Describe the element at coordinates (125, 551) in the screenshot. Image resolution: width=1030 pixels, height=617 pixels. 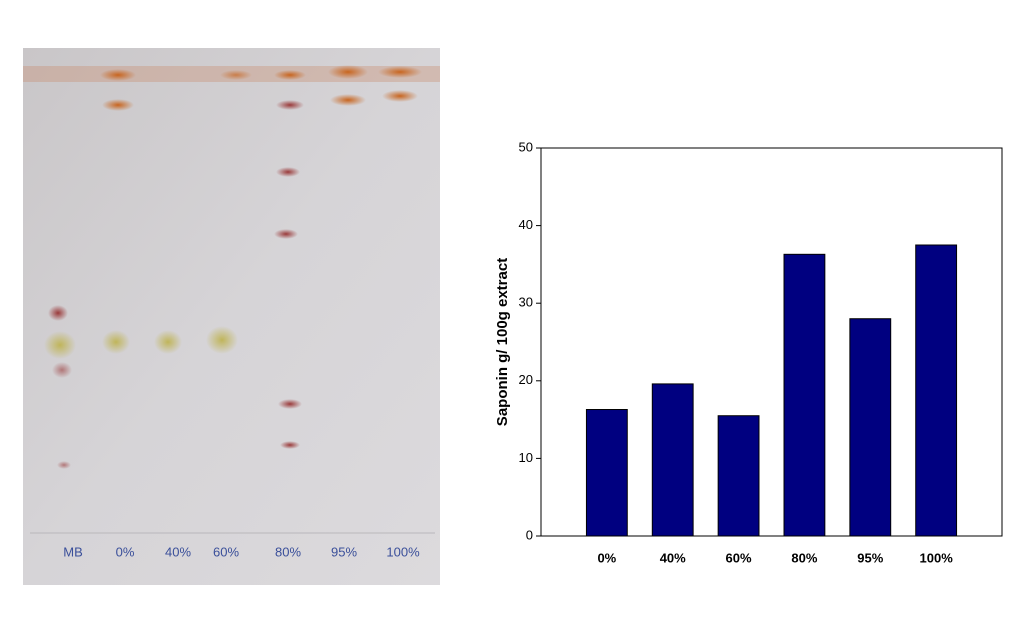
I see `lane-label: 0%` at that location.